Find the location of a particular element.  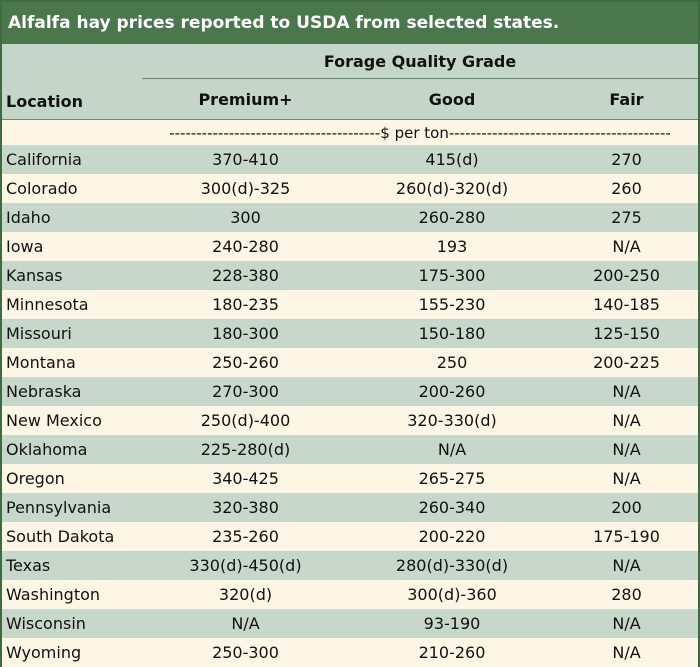

good-price-cell: 210-260 is located at coordinates (452, 652).